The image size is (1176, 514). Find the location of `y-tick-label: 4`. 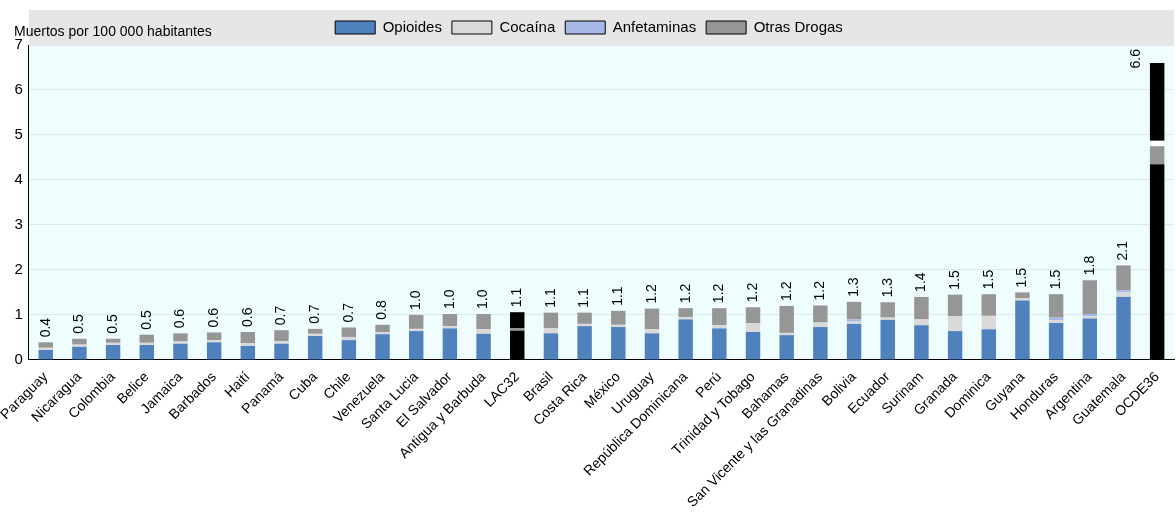

y-tick-label: 4 is located at coordinates (18, 179).